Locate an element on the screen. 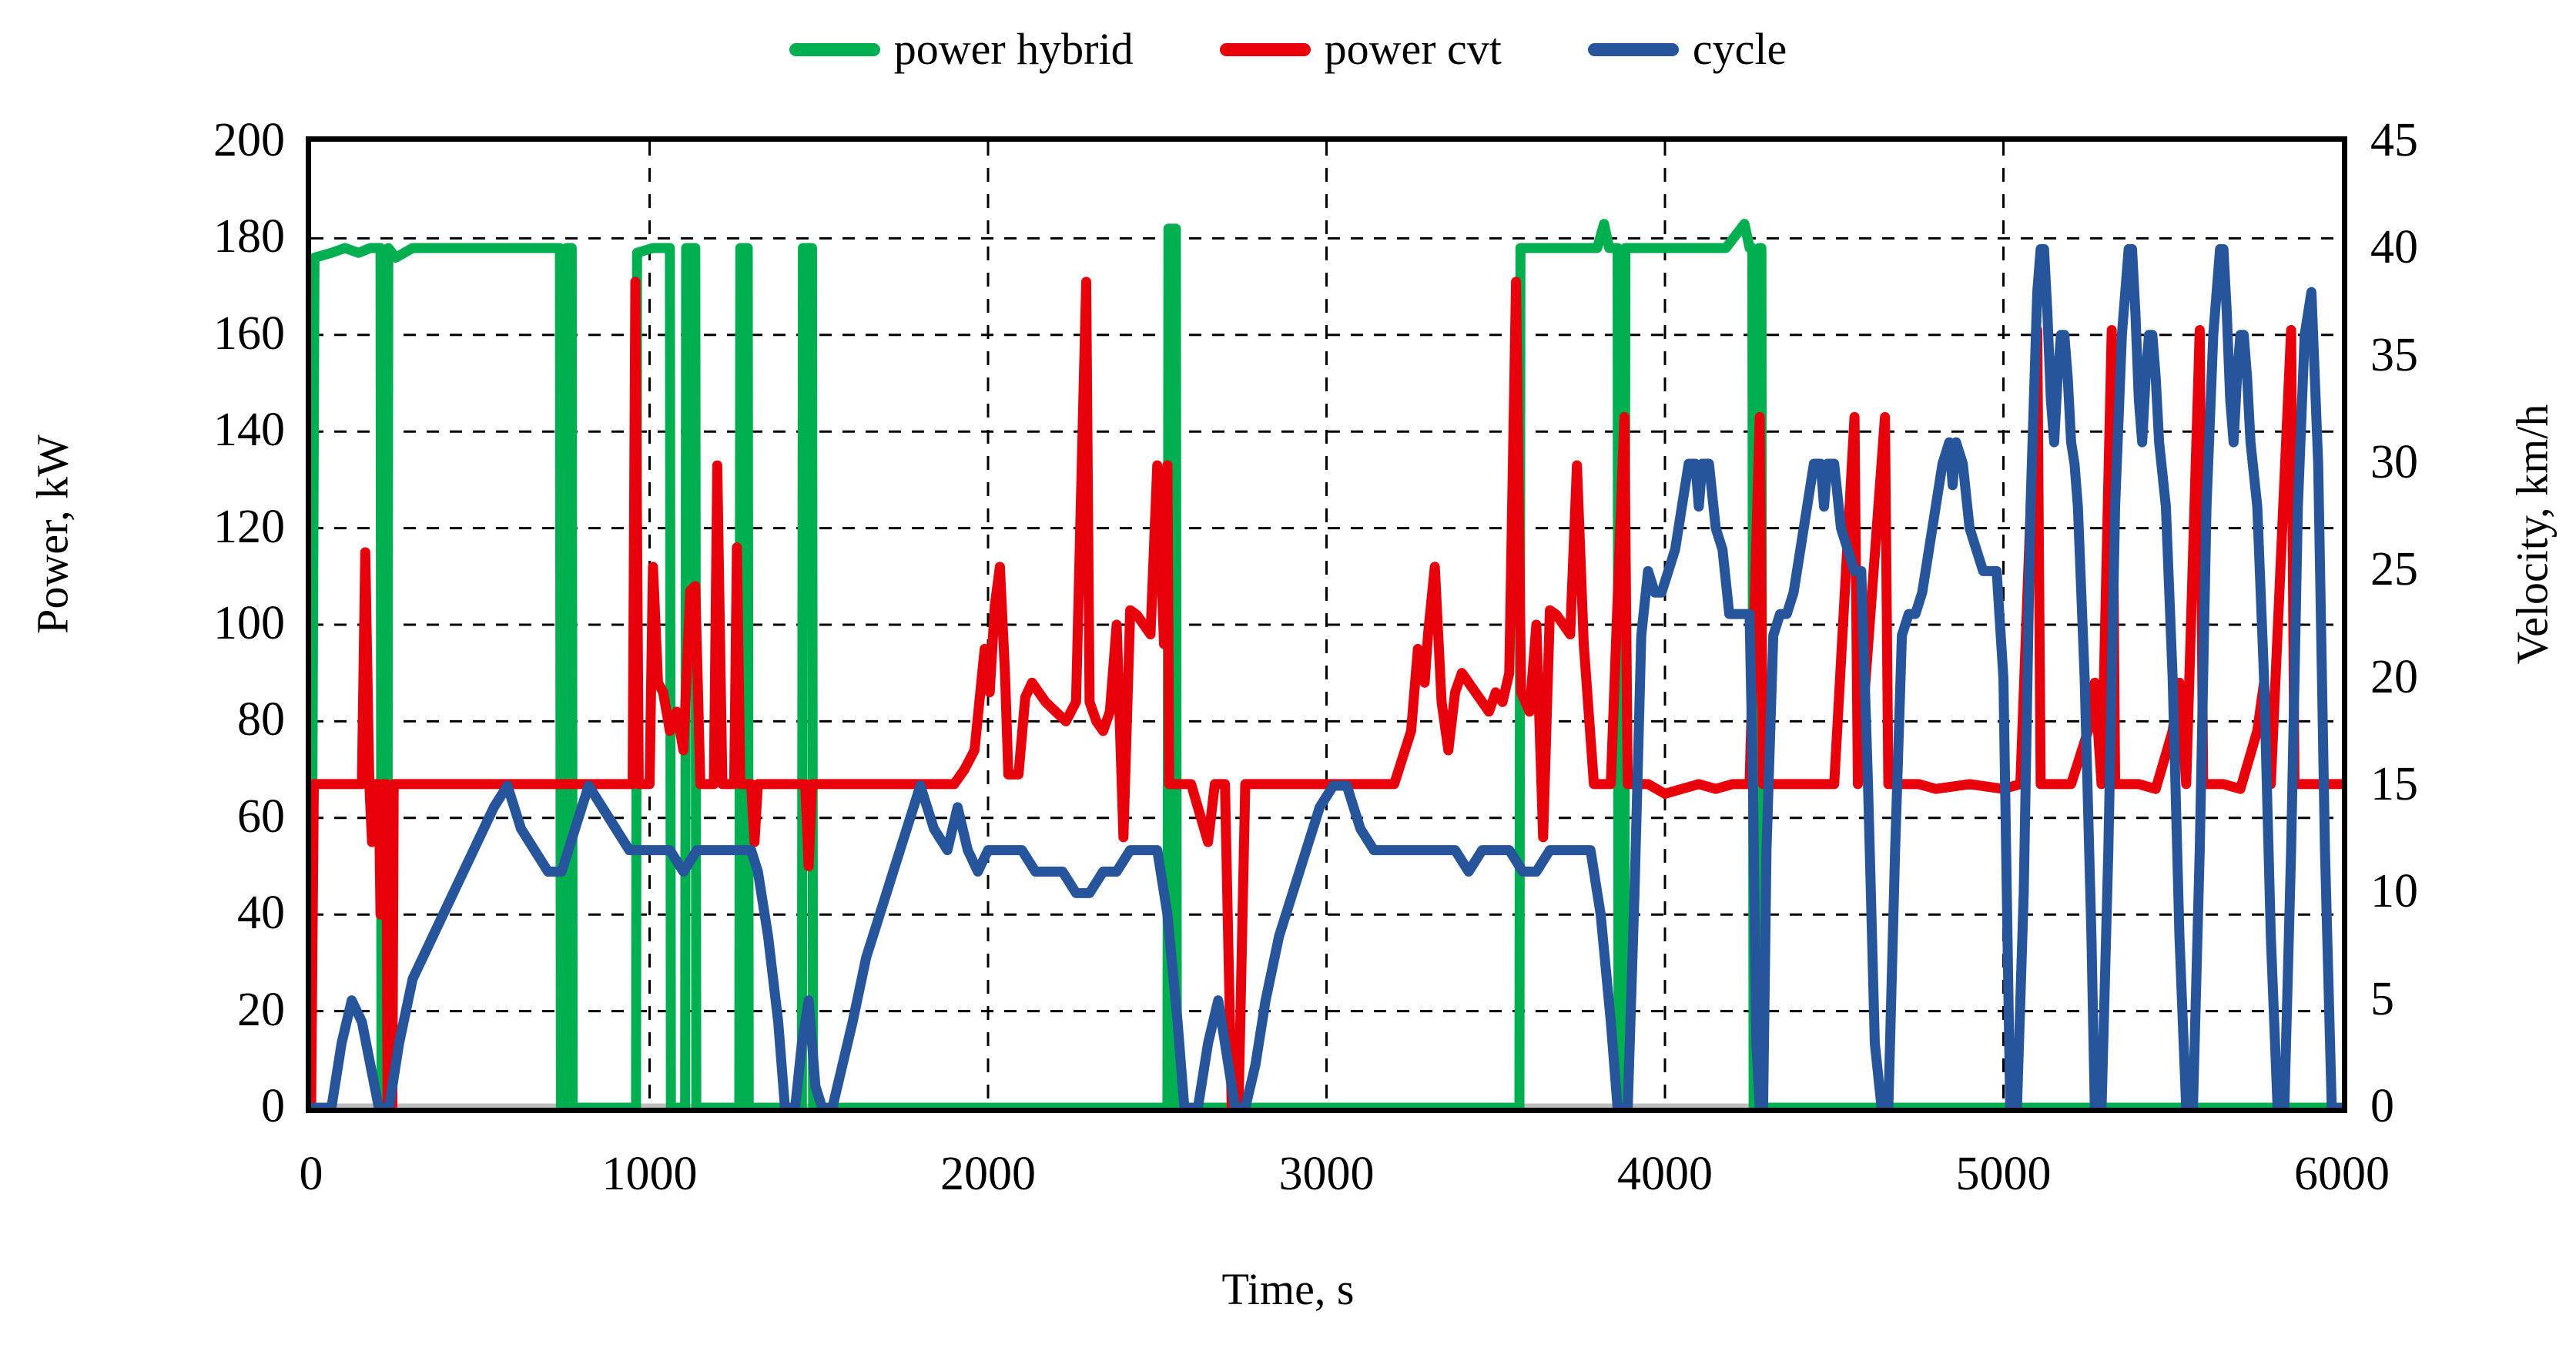 This screenshot has width=2576, height=1365. x-axis-tick-label: 6000 is located at coordinates (2342, 1174).